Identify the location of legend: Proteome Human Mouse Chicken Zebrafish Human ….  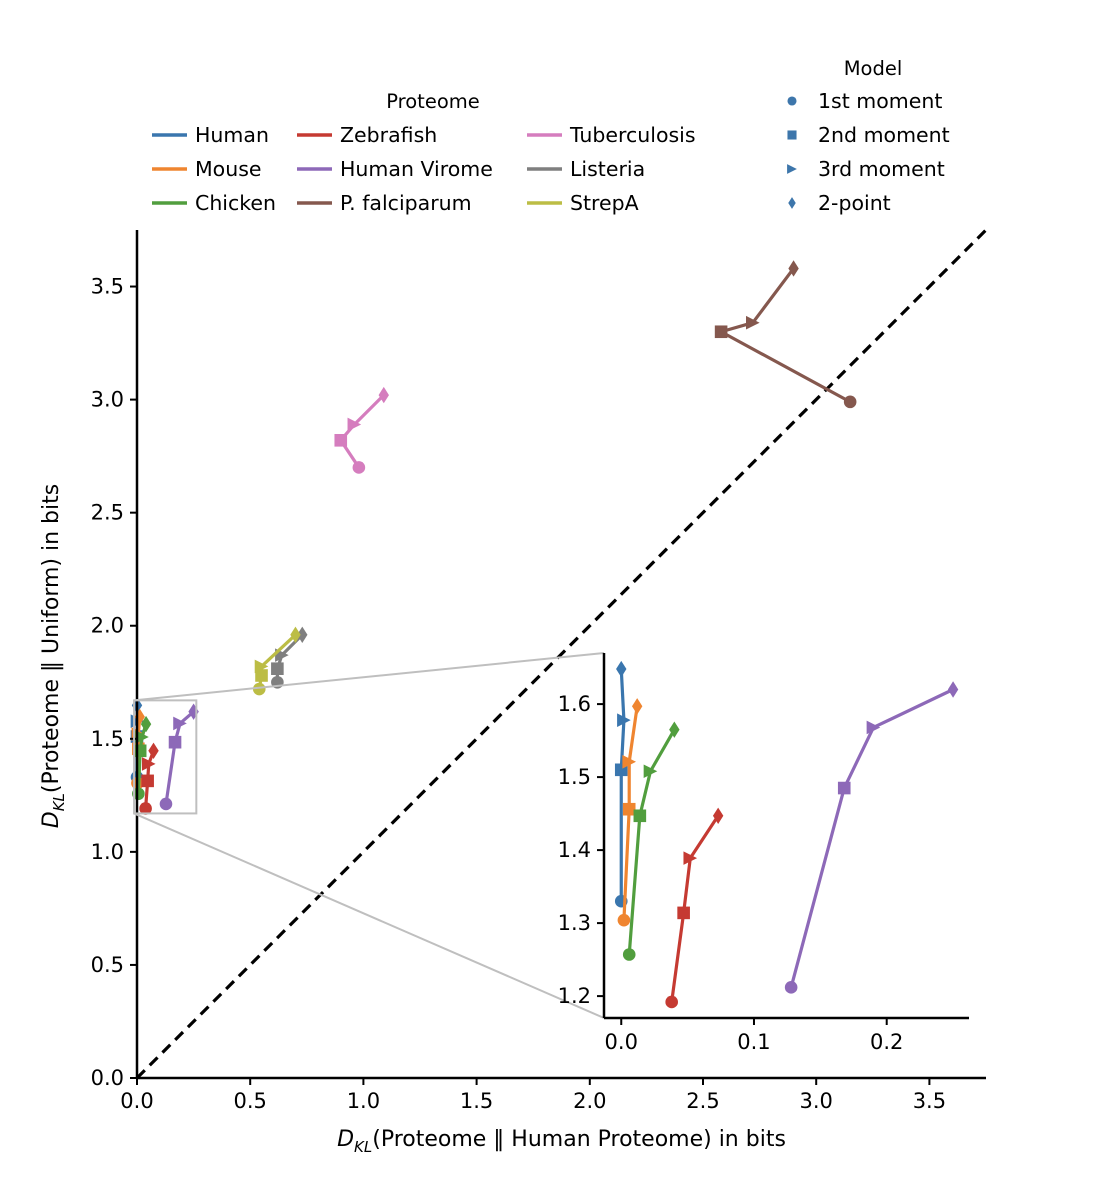
(551, 136).